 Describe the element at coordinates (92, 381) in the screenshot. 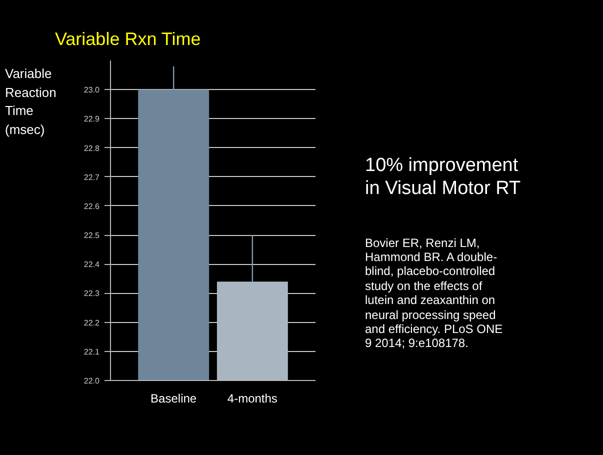

I see `y-tick-label: 22.0` at that location.